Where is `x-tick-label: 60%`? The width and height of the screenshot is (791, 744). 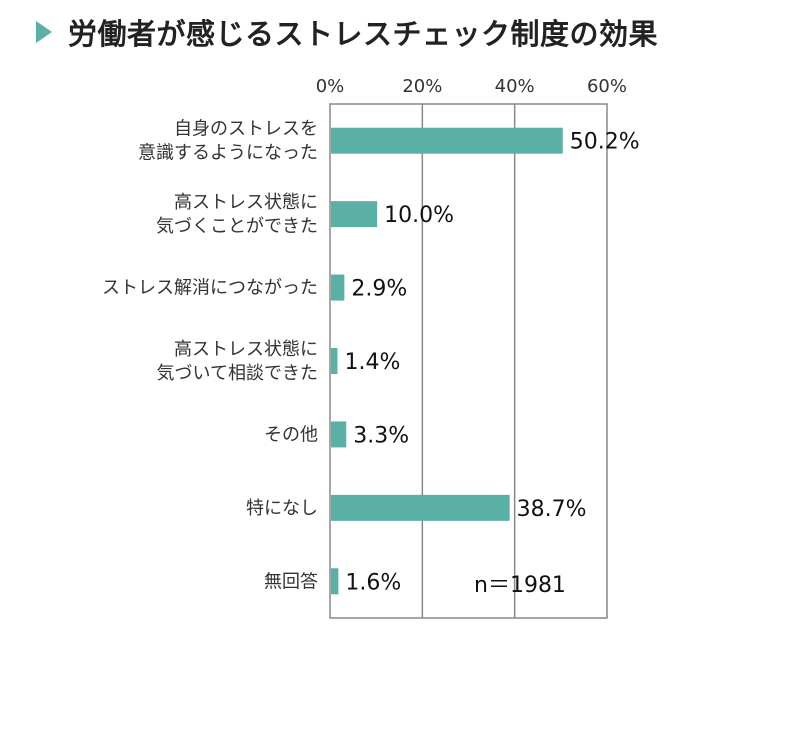
x-tick-label: 60% is located at coordinates (607, 86).